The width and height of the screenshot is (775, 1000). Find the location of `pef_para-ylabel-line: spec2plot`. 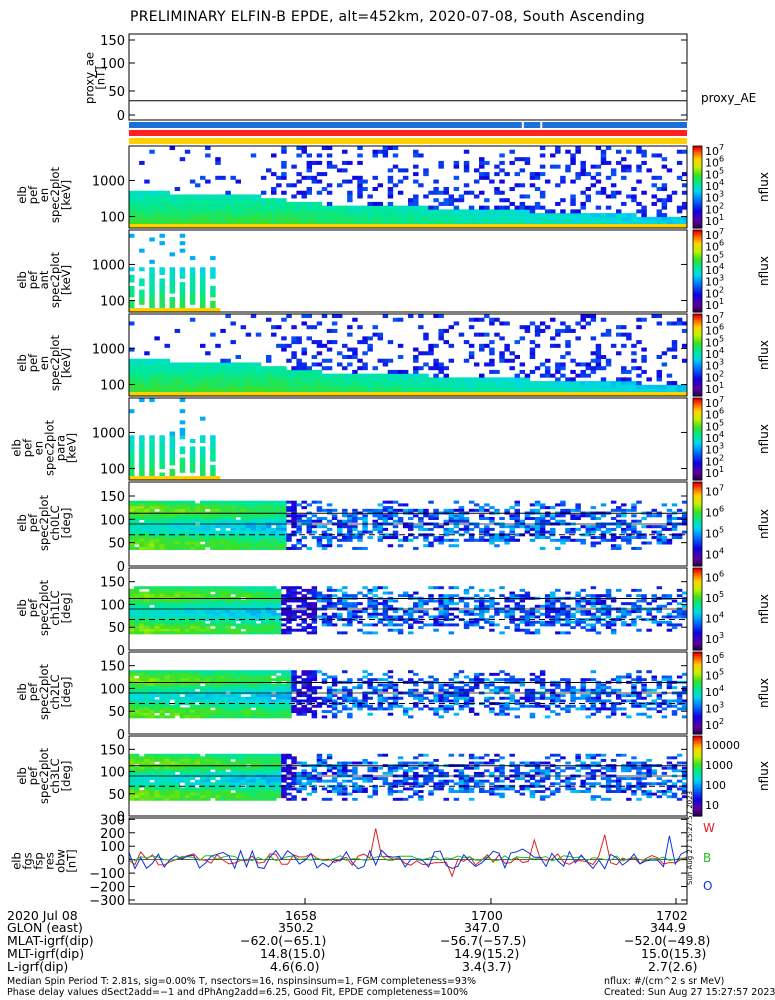

pef_para-ylabel-line: spec2plot is located at coordinates (50, 447).